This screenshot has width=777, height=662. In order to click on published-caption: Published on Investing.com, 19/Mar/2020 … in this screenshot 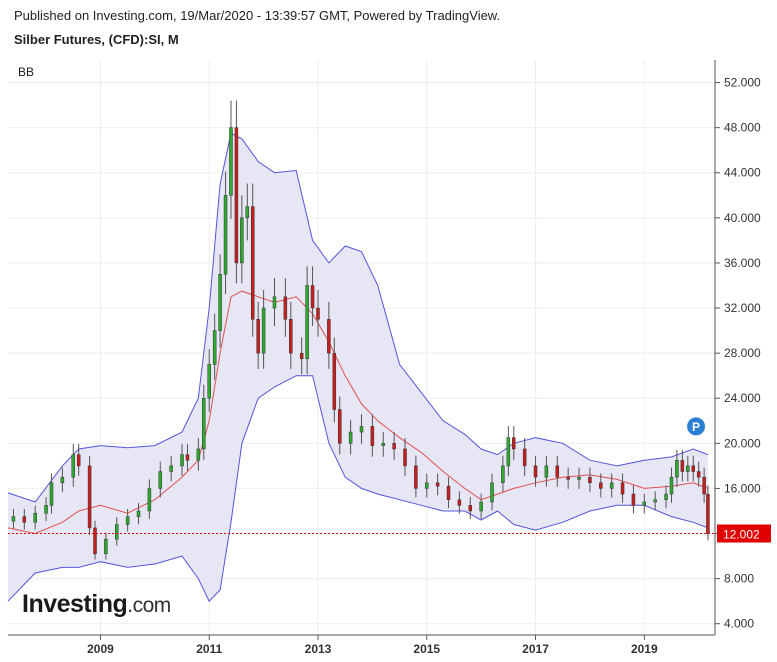, I will do `click(257, 15)`.